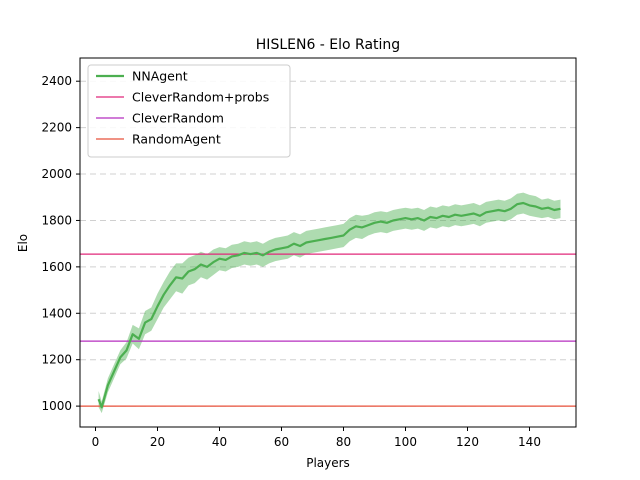  I want to click on legend-label-cleverrandom-probs: CleverRandom+probs, so click(200, 97).